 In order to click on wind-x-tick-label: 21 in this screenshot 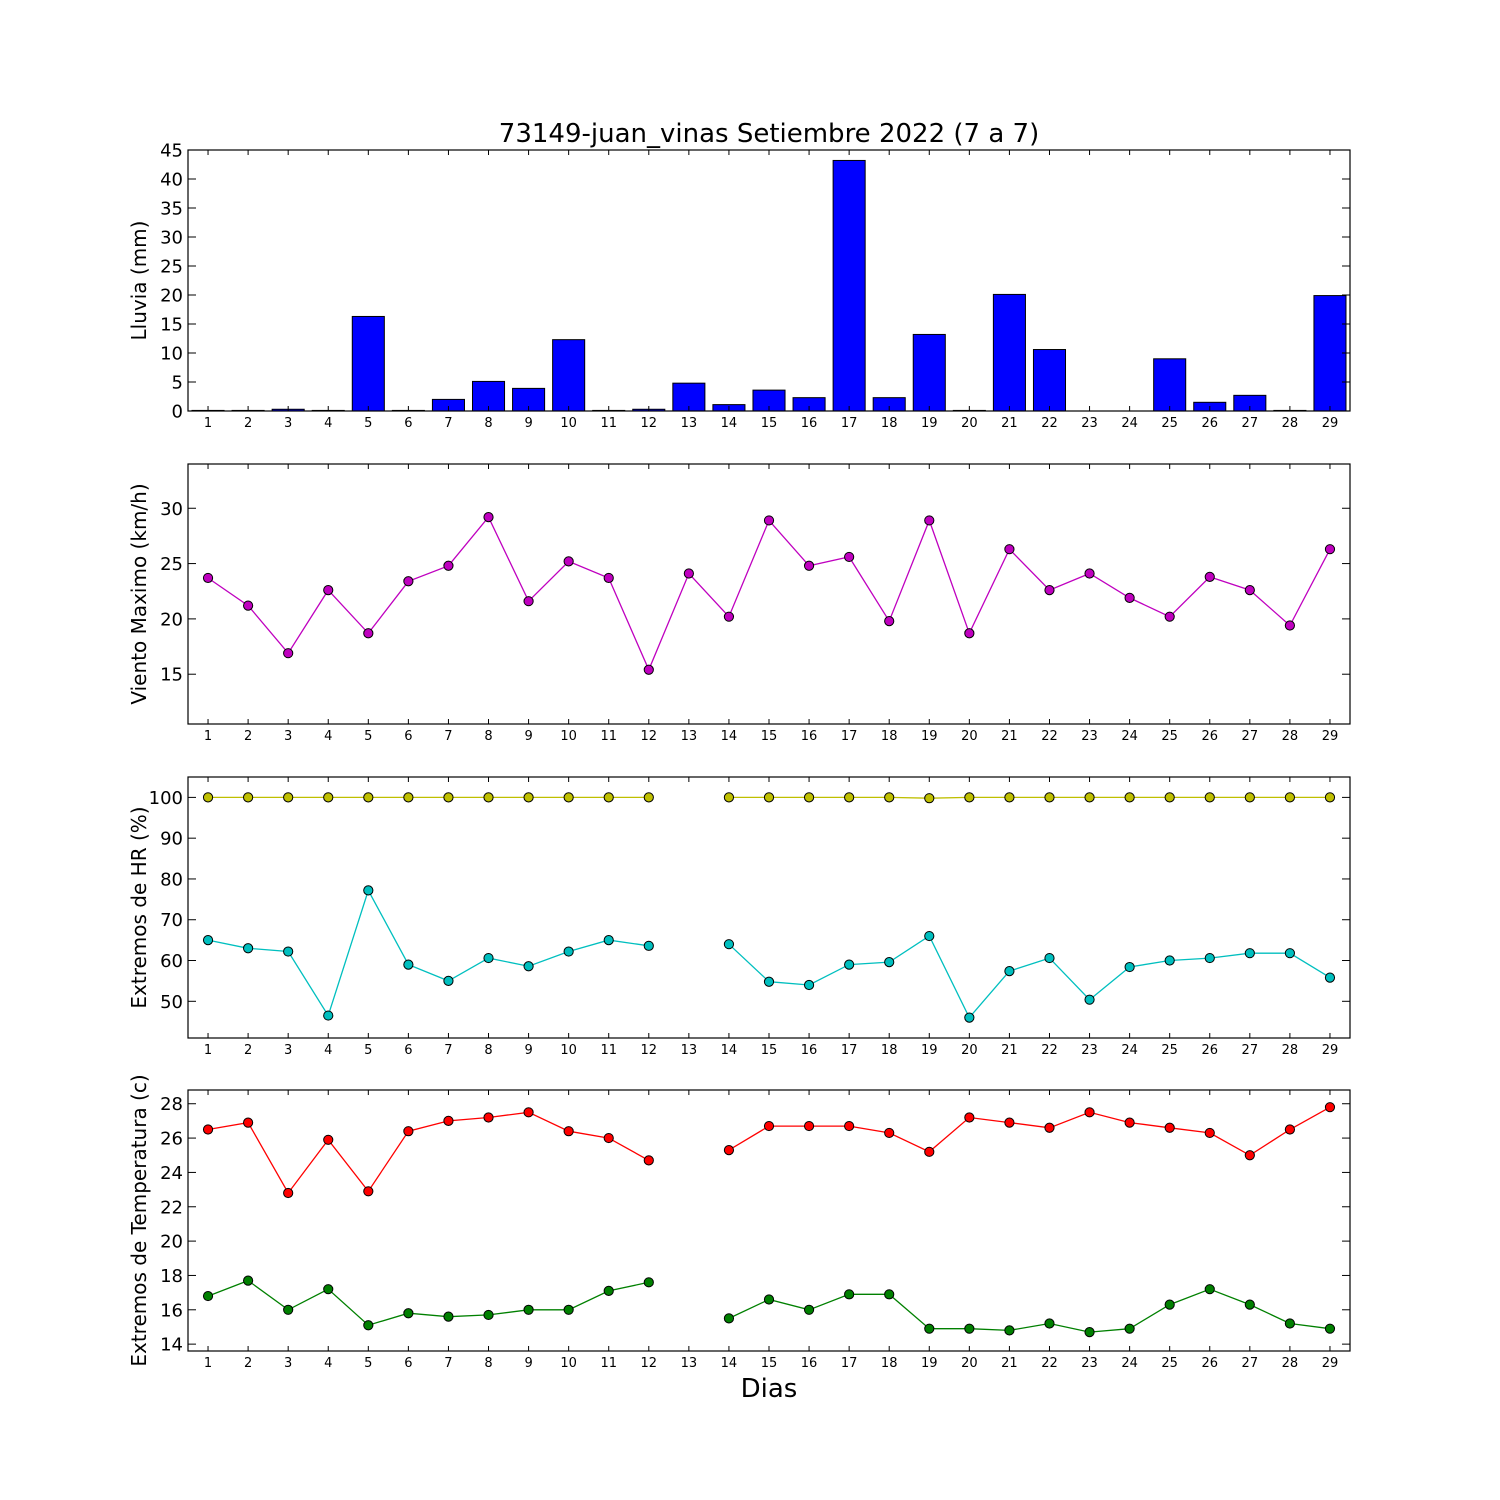, I will do `click(1009, 736)`.